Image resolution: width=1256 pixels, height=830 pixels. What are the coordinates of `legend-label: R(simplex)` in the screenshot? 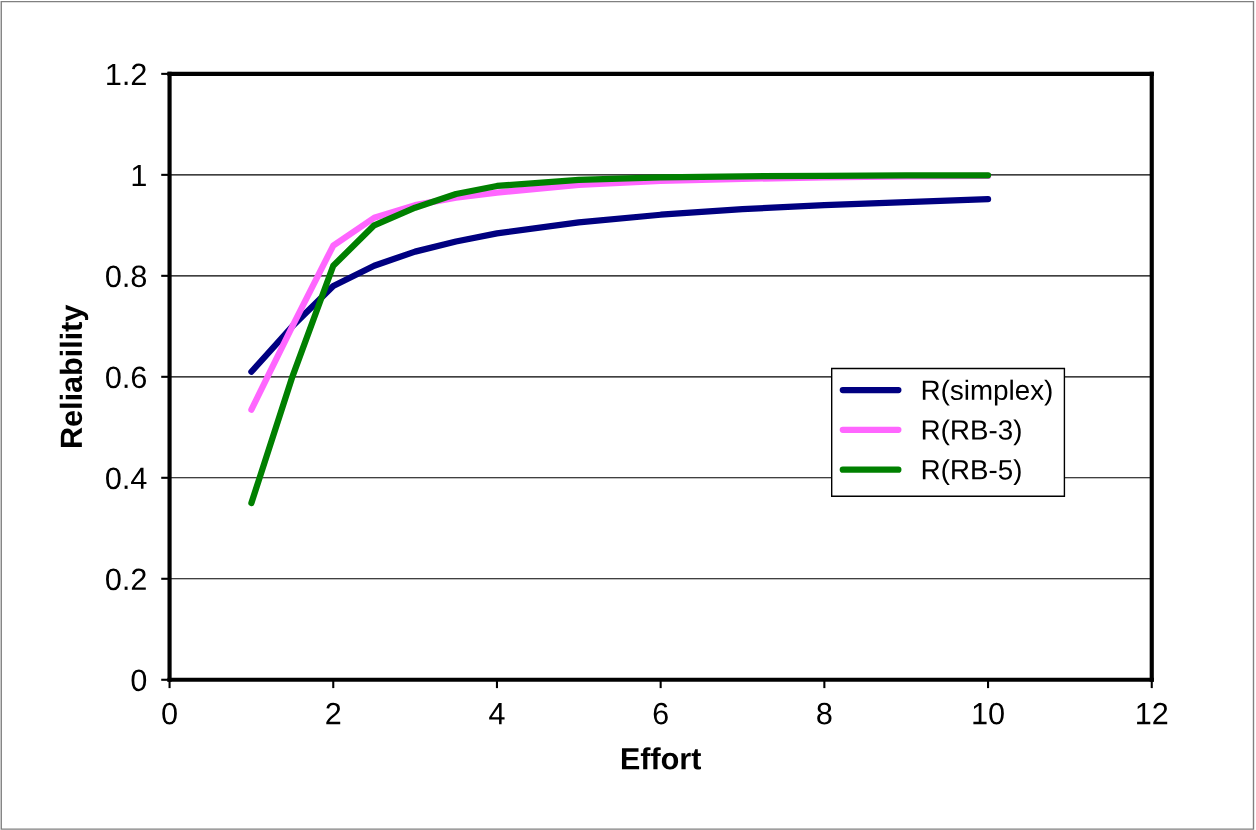 It's located at (987, 392).